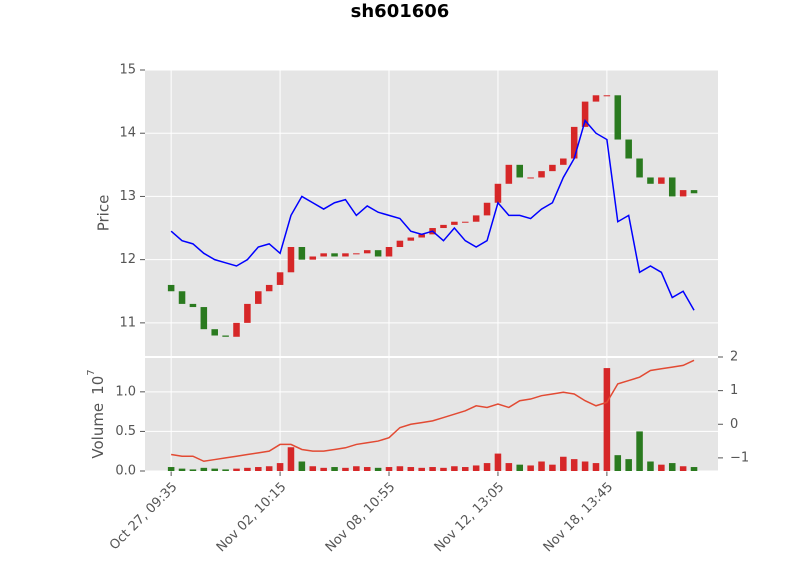 This screenshot has height=575, width=800. I want to click on x-tick-label: Nov 08, 10:55, so click(361, 518).